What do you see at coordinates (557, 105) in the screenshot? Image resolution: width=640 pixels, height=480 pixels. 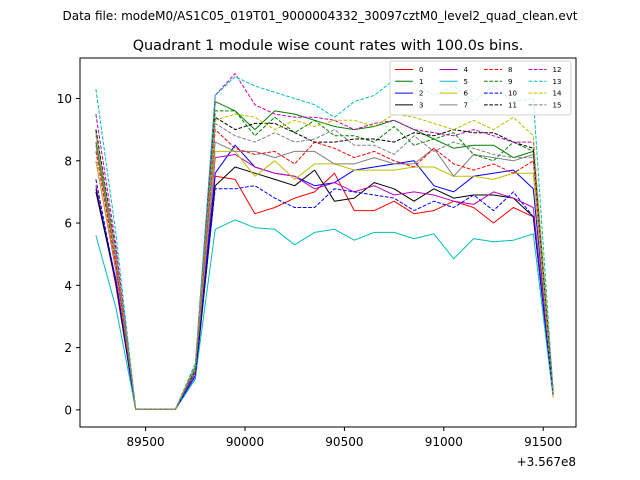 I see `legend-label: 15` at bounding box center [557, 105].